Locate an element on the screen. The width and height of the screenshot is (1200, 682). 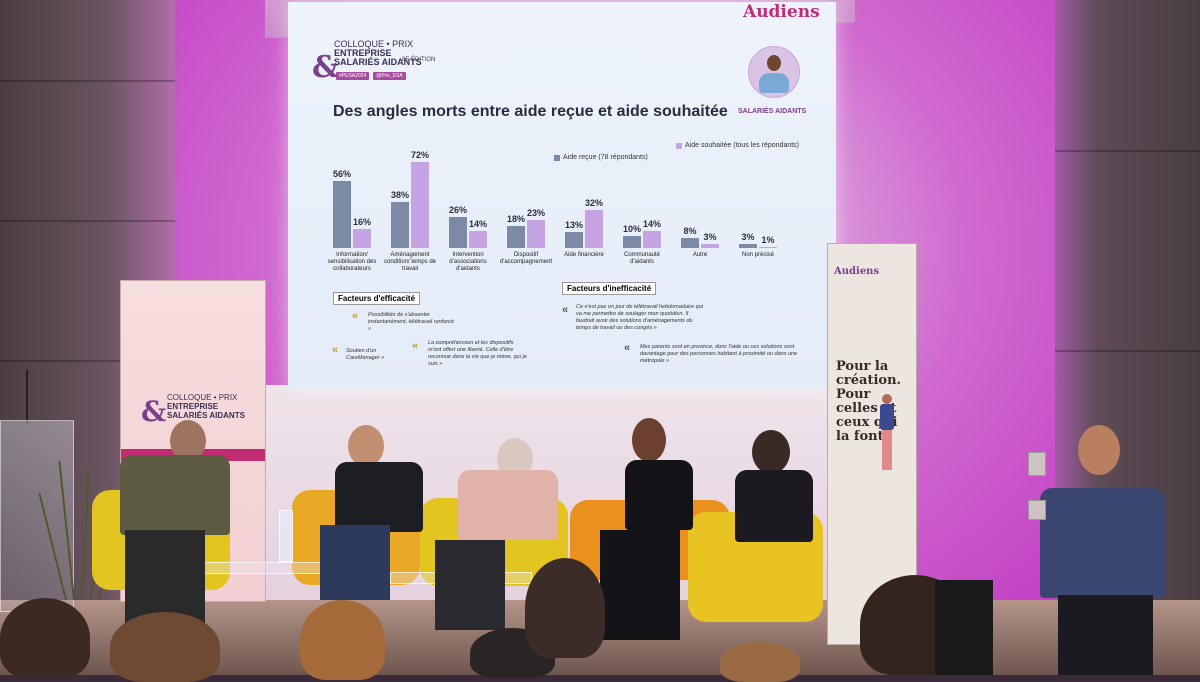
bar-value-label-desired: 72% is located at coordinates (419, 154).